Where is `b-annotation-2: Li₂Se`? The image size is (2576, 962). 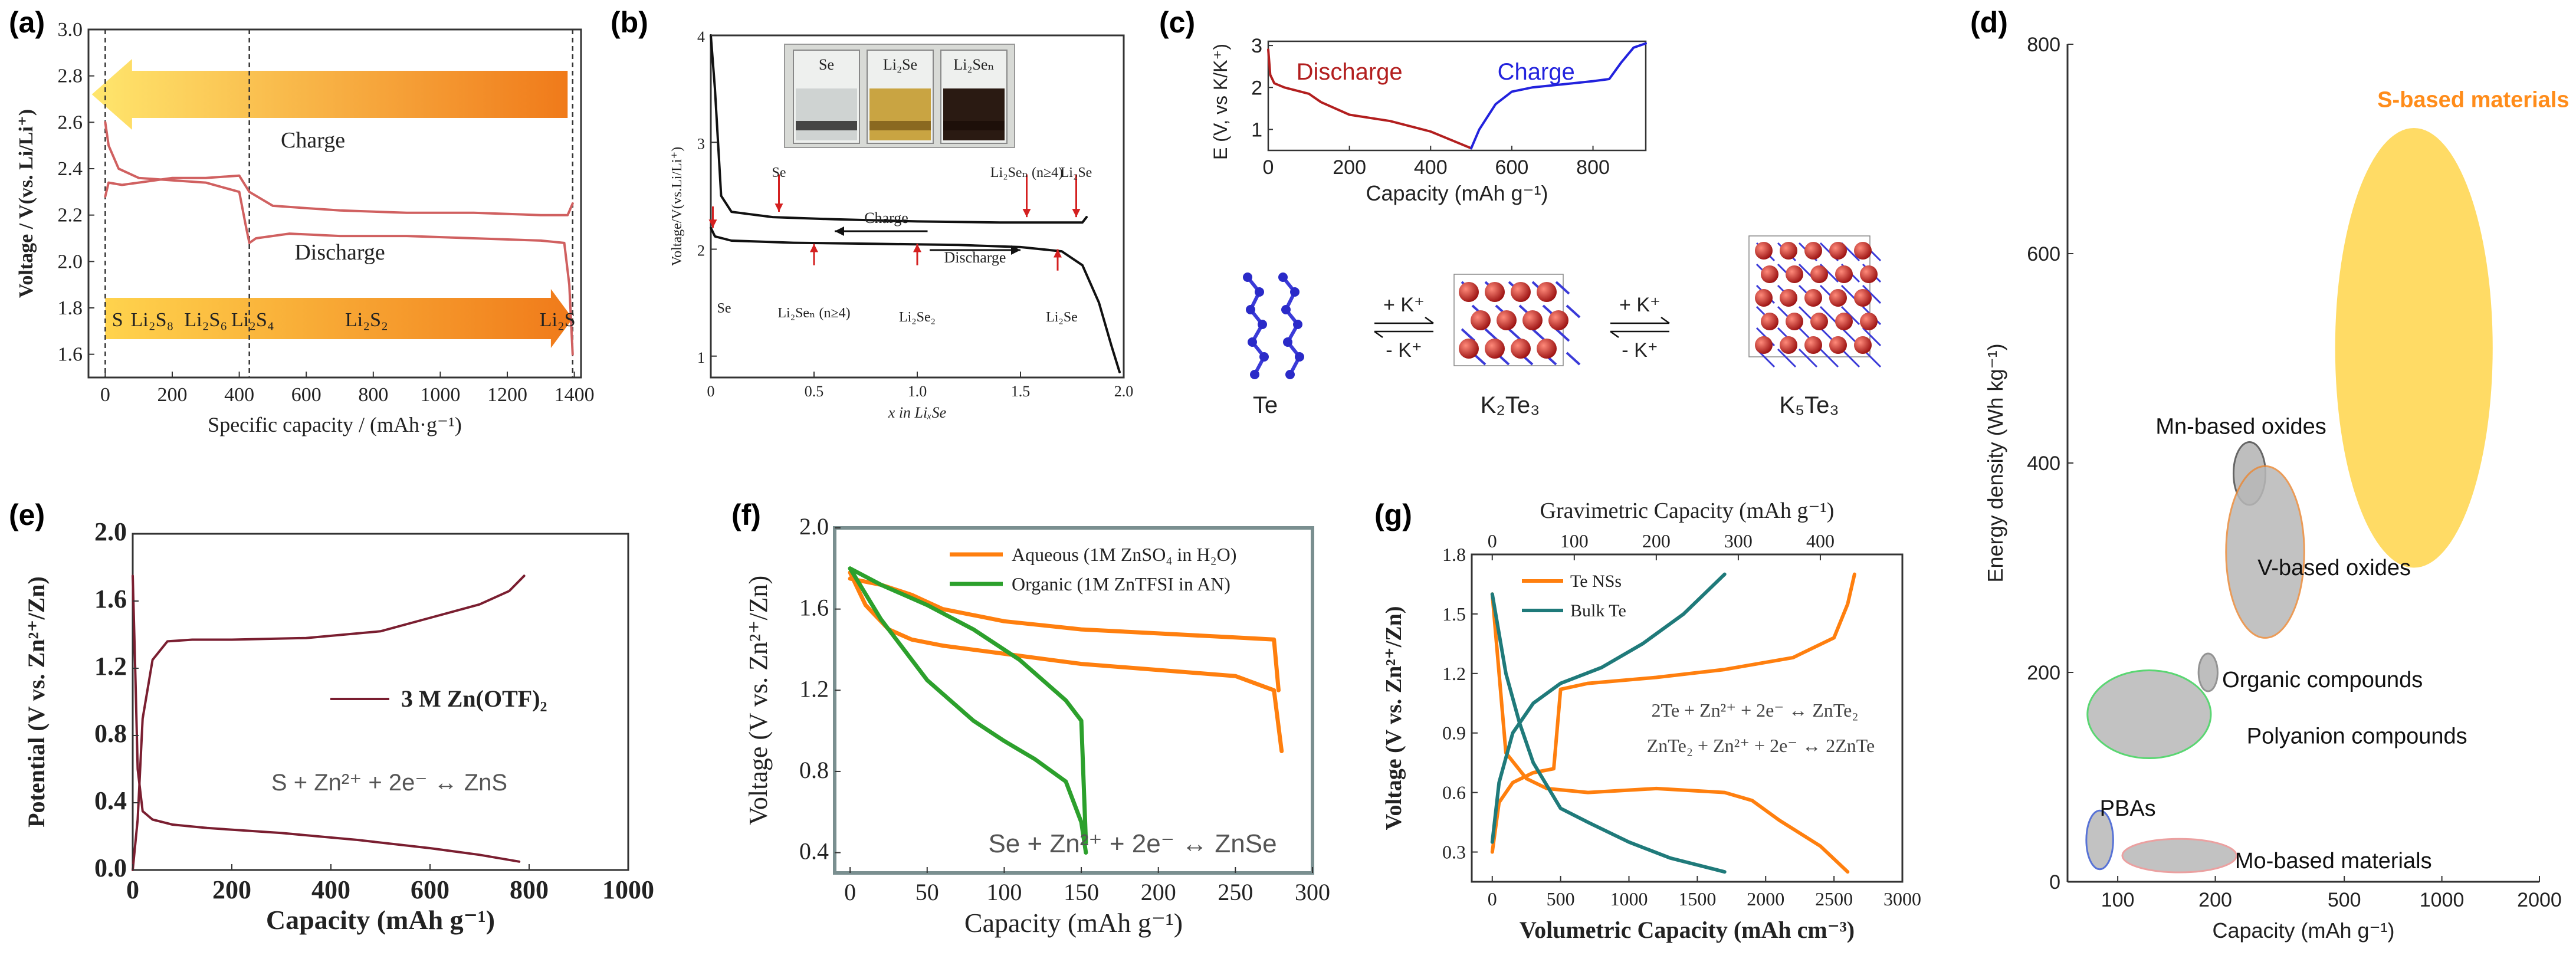
b-annotation-2: Li₂Se is located at coordinates (1062, 317).